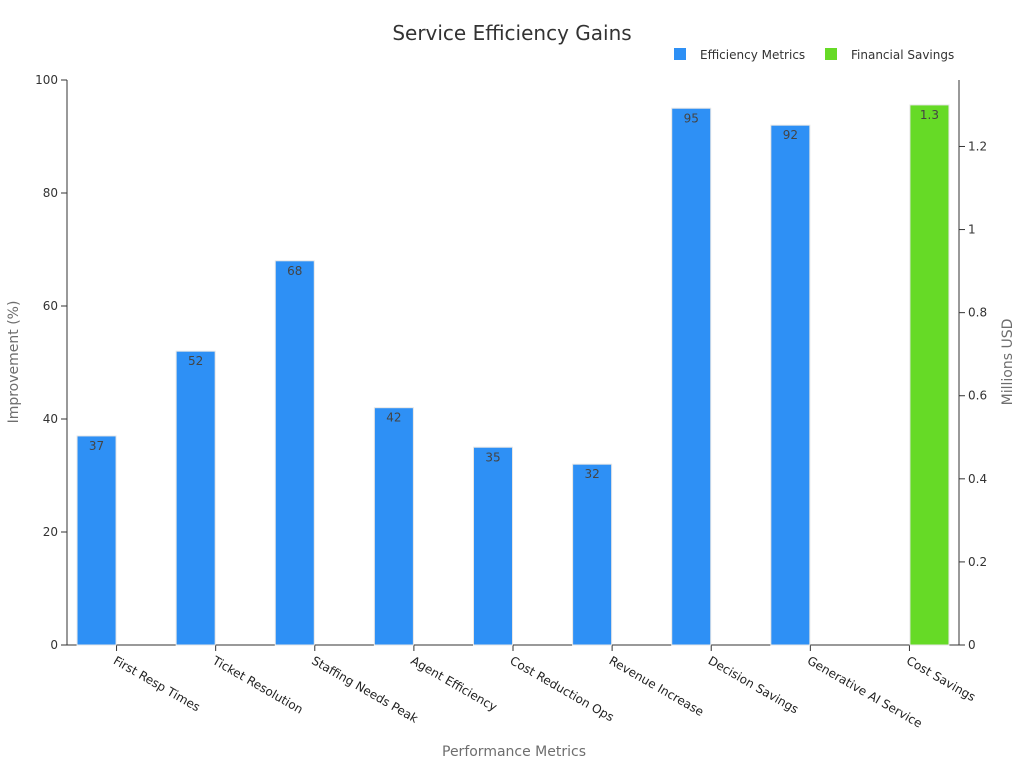  I want to click on legend: Efficiency Metrics Financial Savings, so click(814, 55).